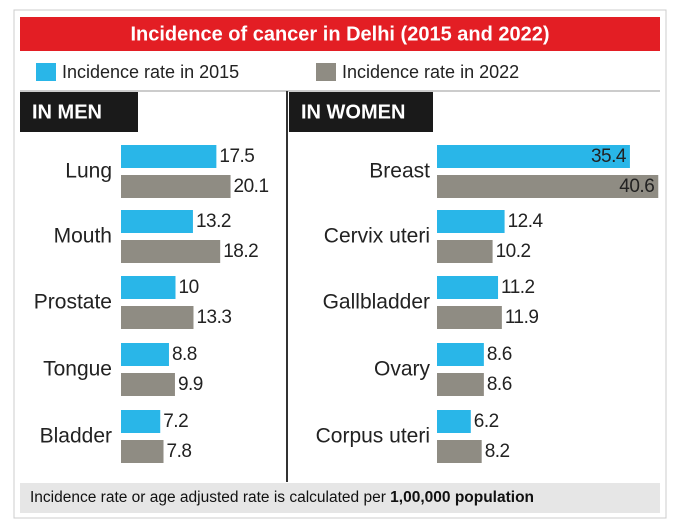 Image resolution: width=680 pixels, height=530 pixels. I want to click on panel-title: IN WOMEN, so click(353, 112).